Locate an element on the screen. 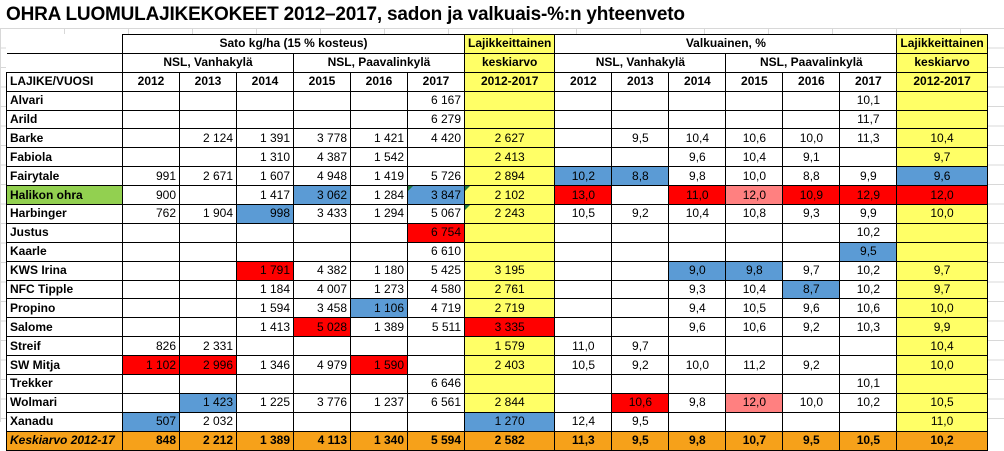 Image resolution: width=1004 pixels, height=451 pixels. protein-cell: 10,6 is located at coordinates (640, 402).